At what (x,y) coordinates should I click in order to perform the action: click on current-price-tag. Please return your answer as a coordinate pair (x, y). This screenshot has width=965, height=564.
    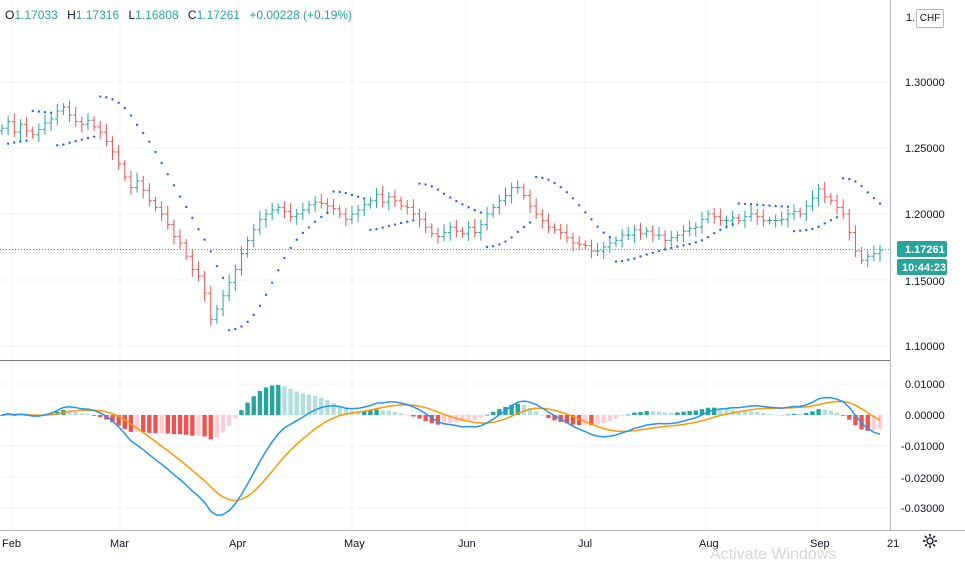
    Looking at the image, I should click on (922, 249).